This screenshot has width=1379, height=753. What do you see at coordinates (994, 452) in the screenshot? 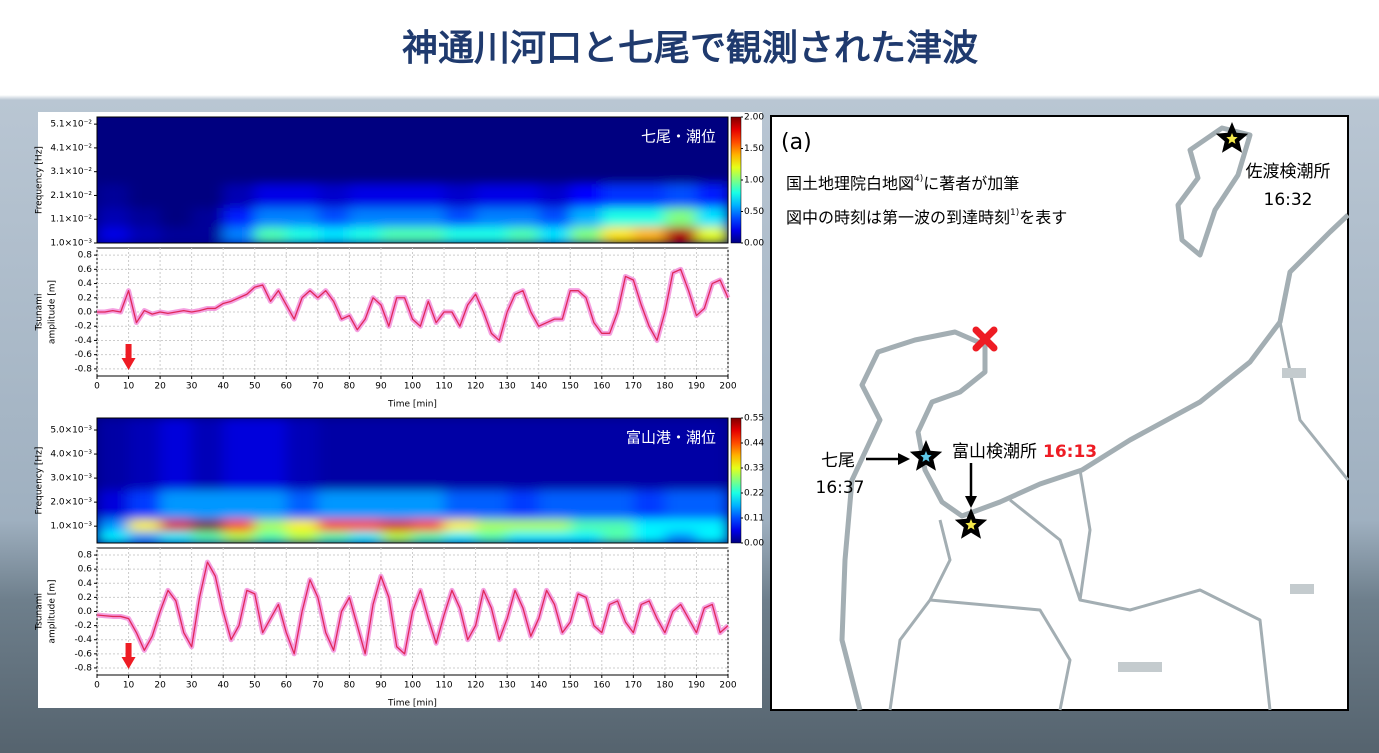
I see `station-name: 富山検潮所` at bounding box center [994, 452].